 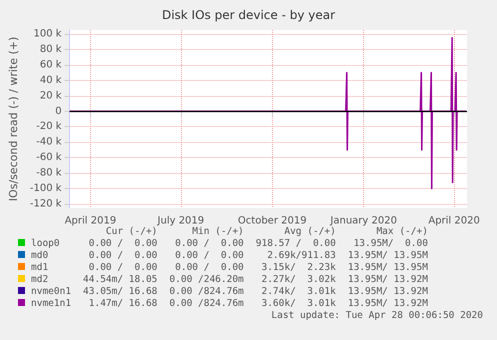 I want to click on text: Min (-/+), so click(x=218, y=232).